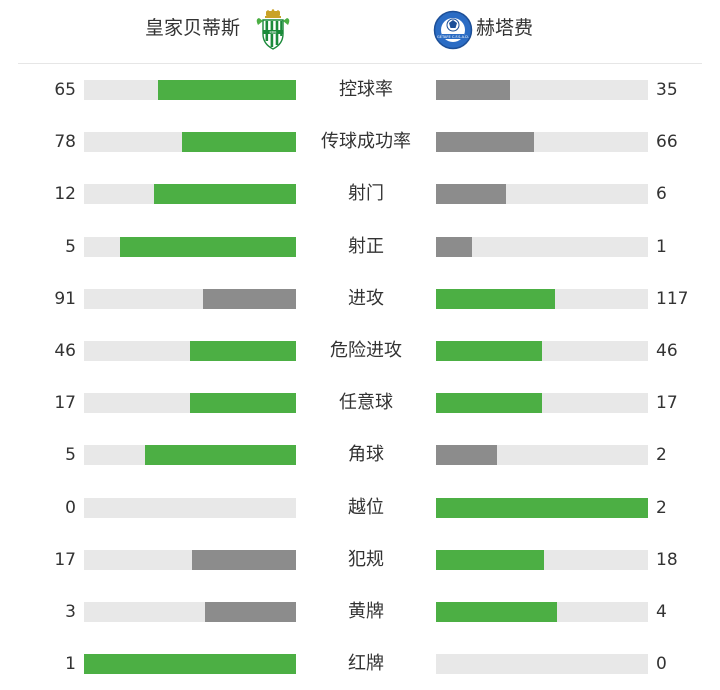  Describe the element at coordinates (667, 559) in the screenshot. I see `away-stat-value: 18` at that location.